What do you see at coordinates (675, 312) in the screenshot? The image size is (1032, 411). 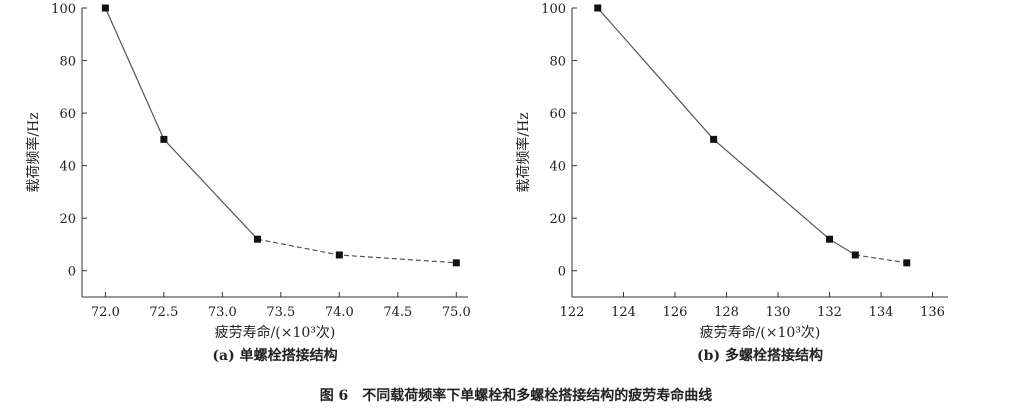 I see `x-tick-label: 126` at bounding box center [675, 312].